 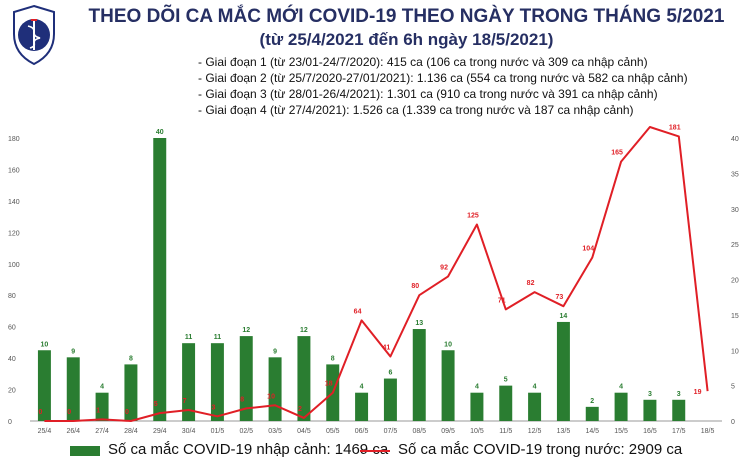 I want to click on x-tick-label: 12/5, so click(x=535, y=431).